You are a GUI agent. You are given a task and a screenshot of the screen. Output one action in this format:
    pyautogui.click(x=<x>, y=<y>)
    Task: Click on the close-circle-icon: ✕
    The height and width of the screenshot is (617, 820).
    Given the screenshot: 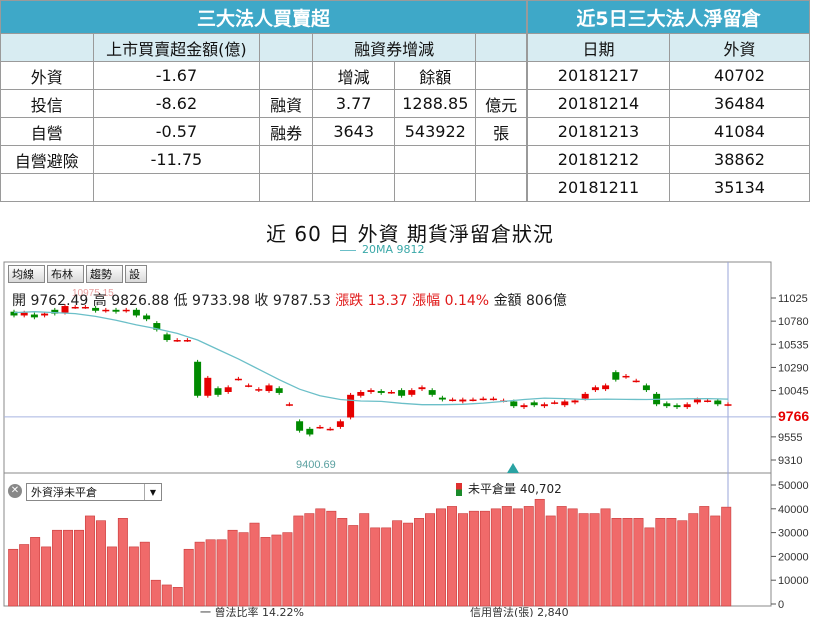 What is the action you would take?
    pyautogui.click(x=15, y=491)
    